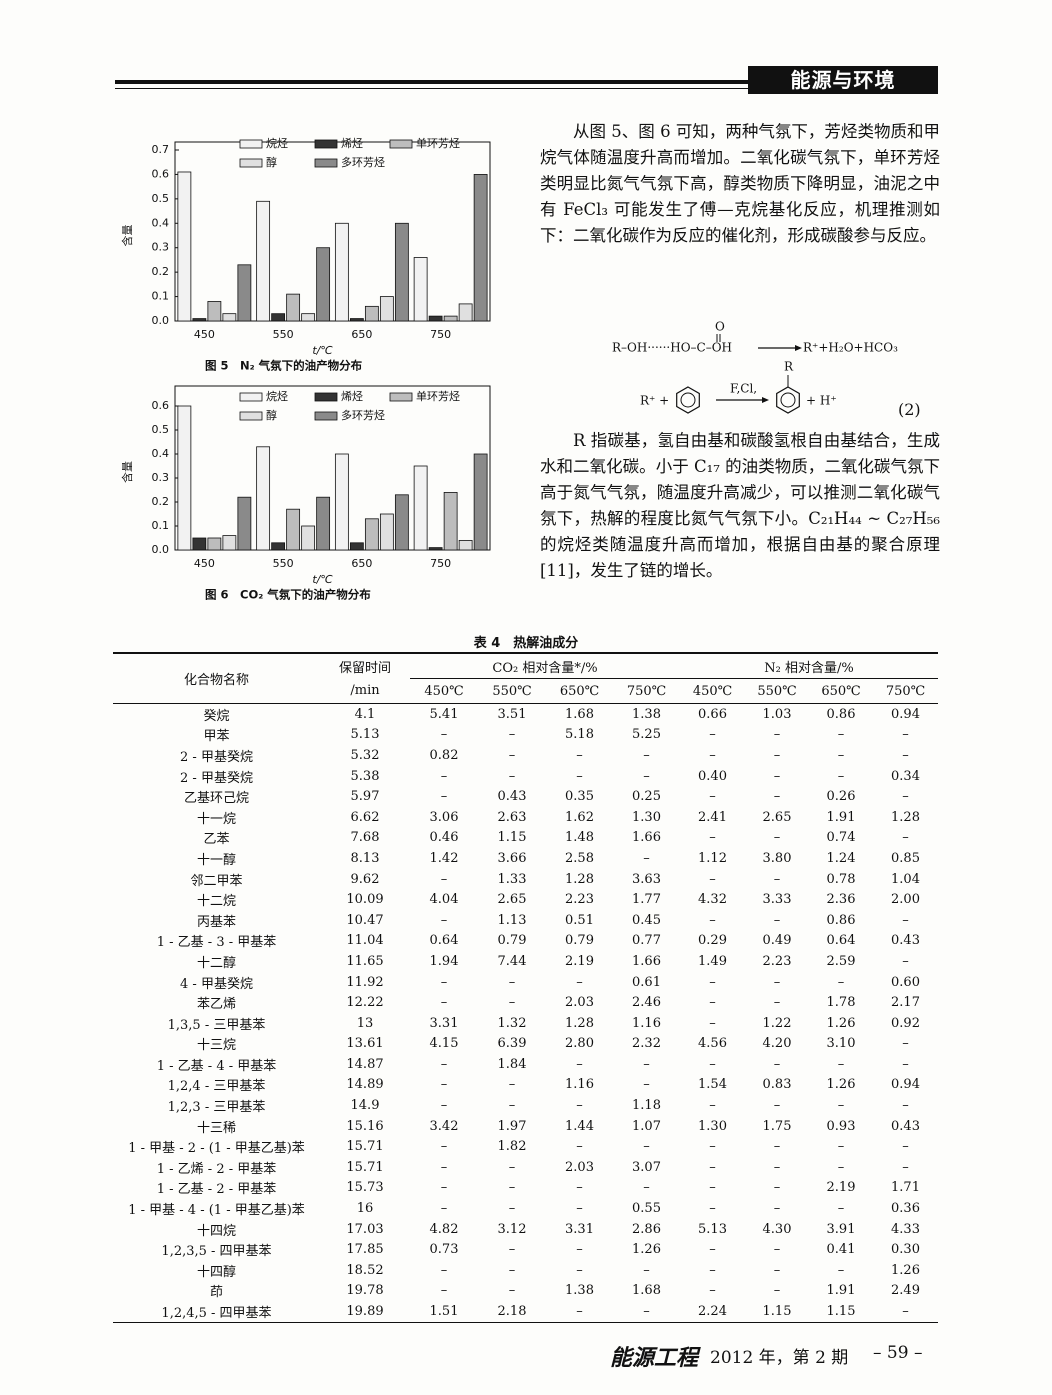 The height and width of the screenshot is (1395, 1052). I want to click on compound-name: 茚, so click(216, 1293).